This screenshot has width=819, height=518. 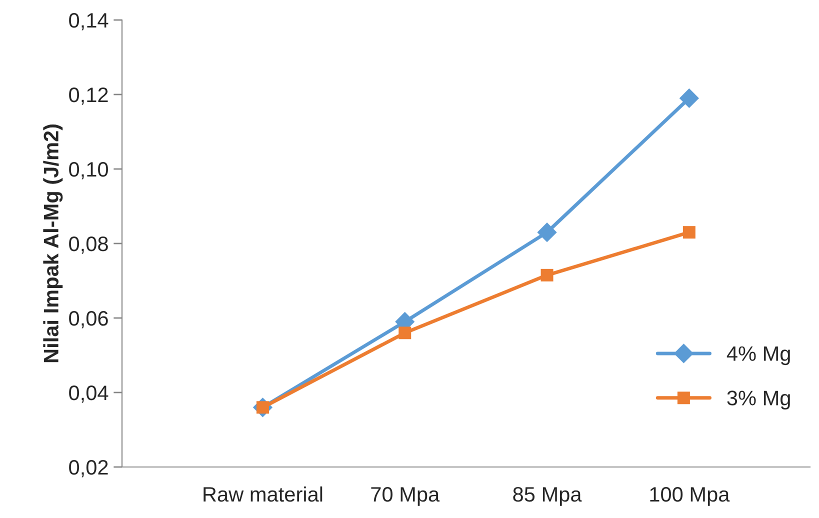 I want to click on legend-label: 3% Mg, so click(x=758, y=400).